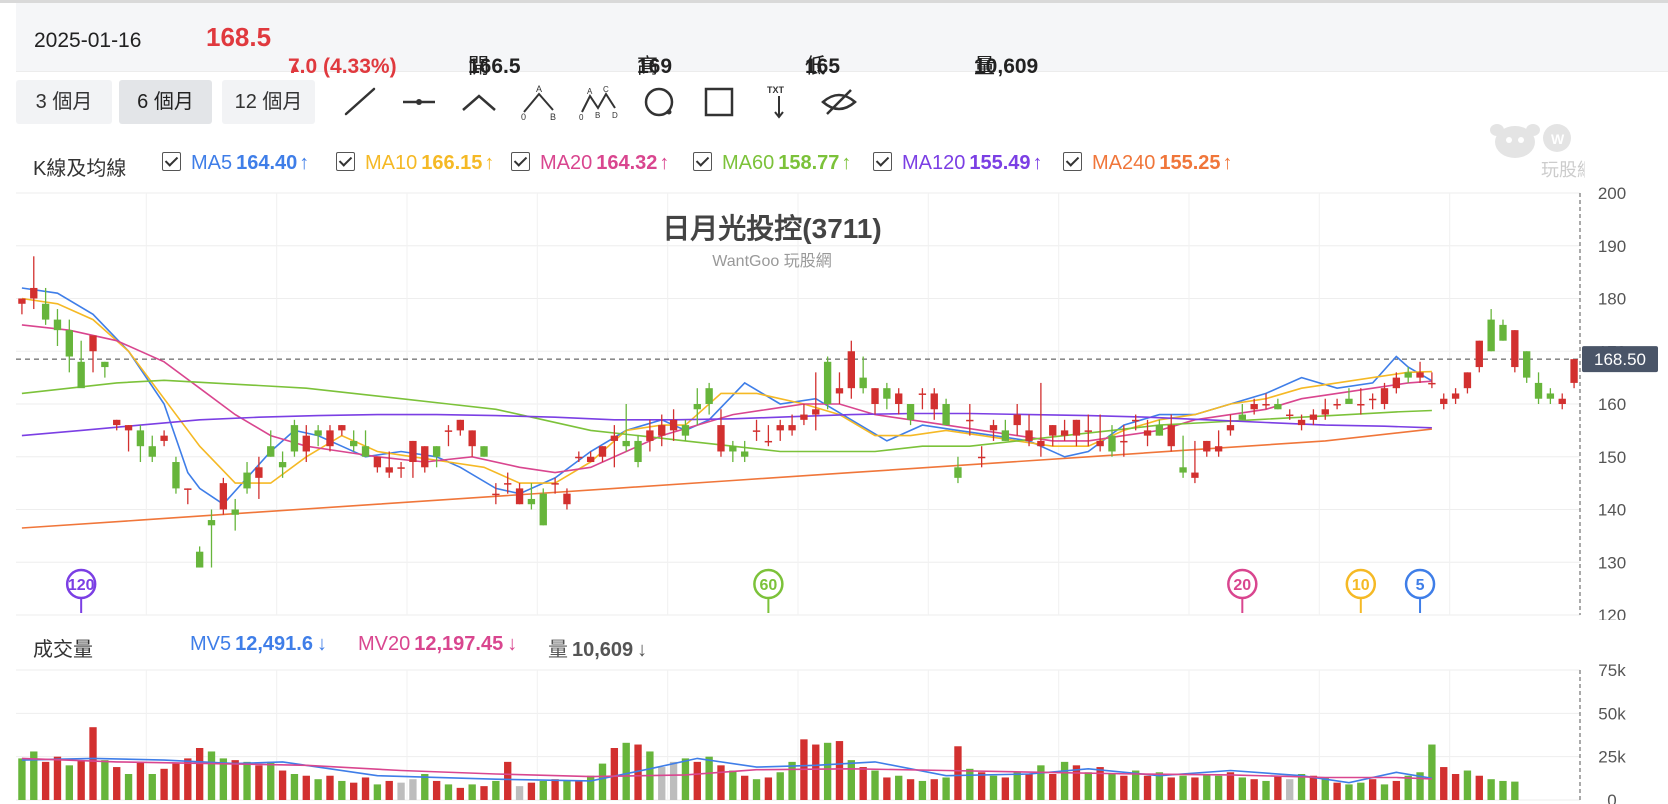  Describe the element at coordinates (1072, 161) in the screenshot. I see `ma240-checkbox` at that location.